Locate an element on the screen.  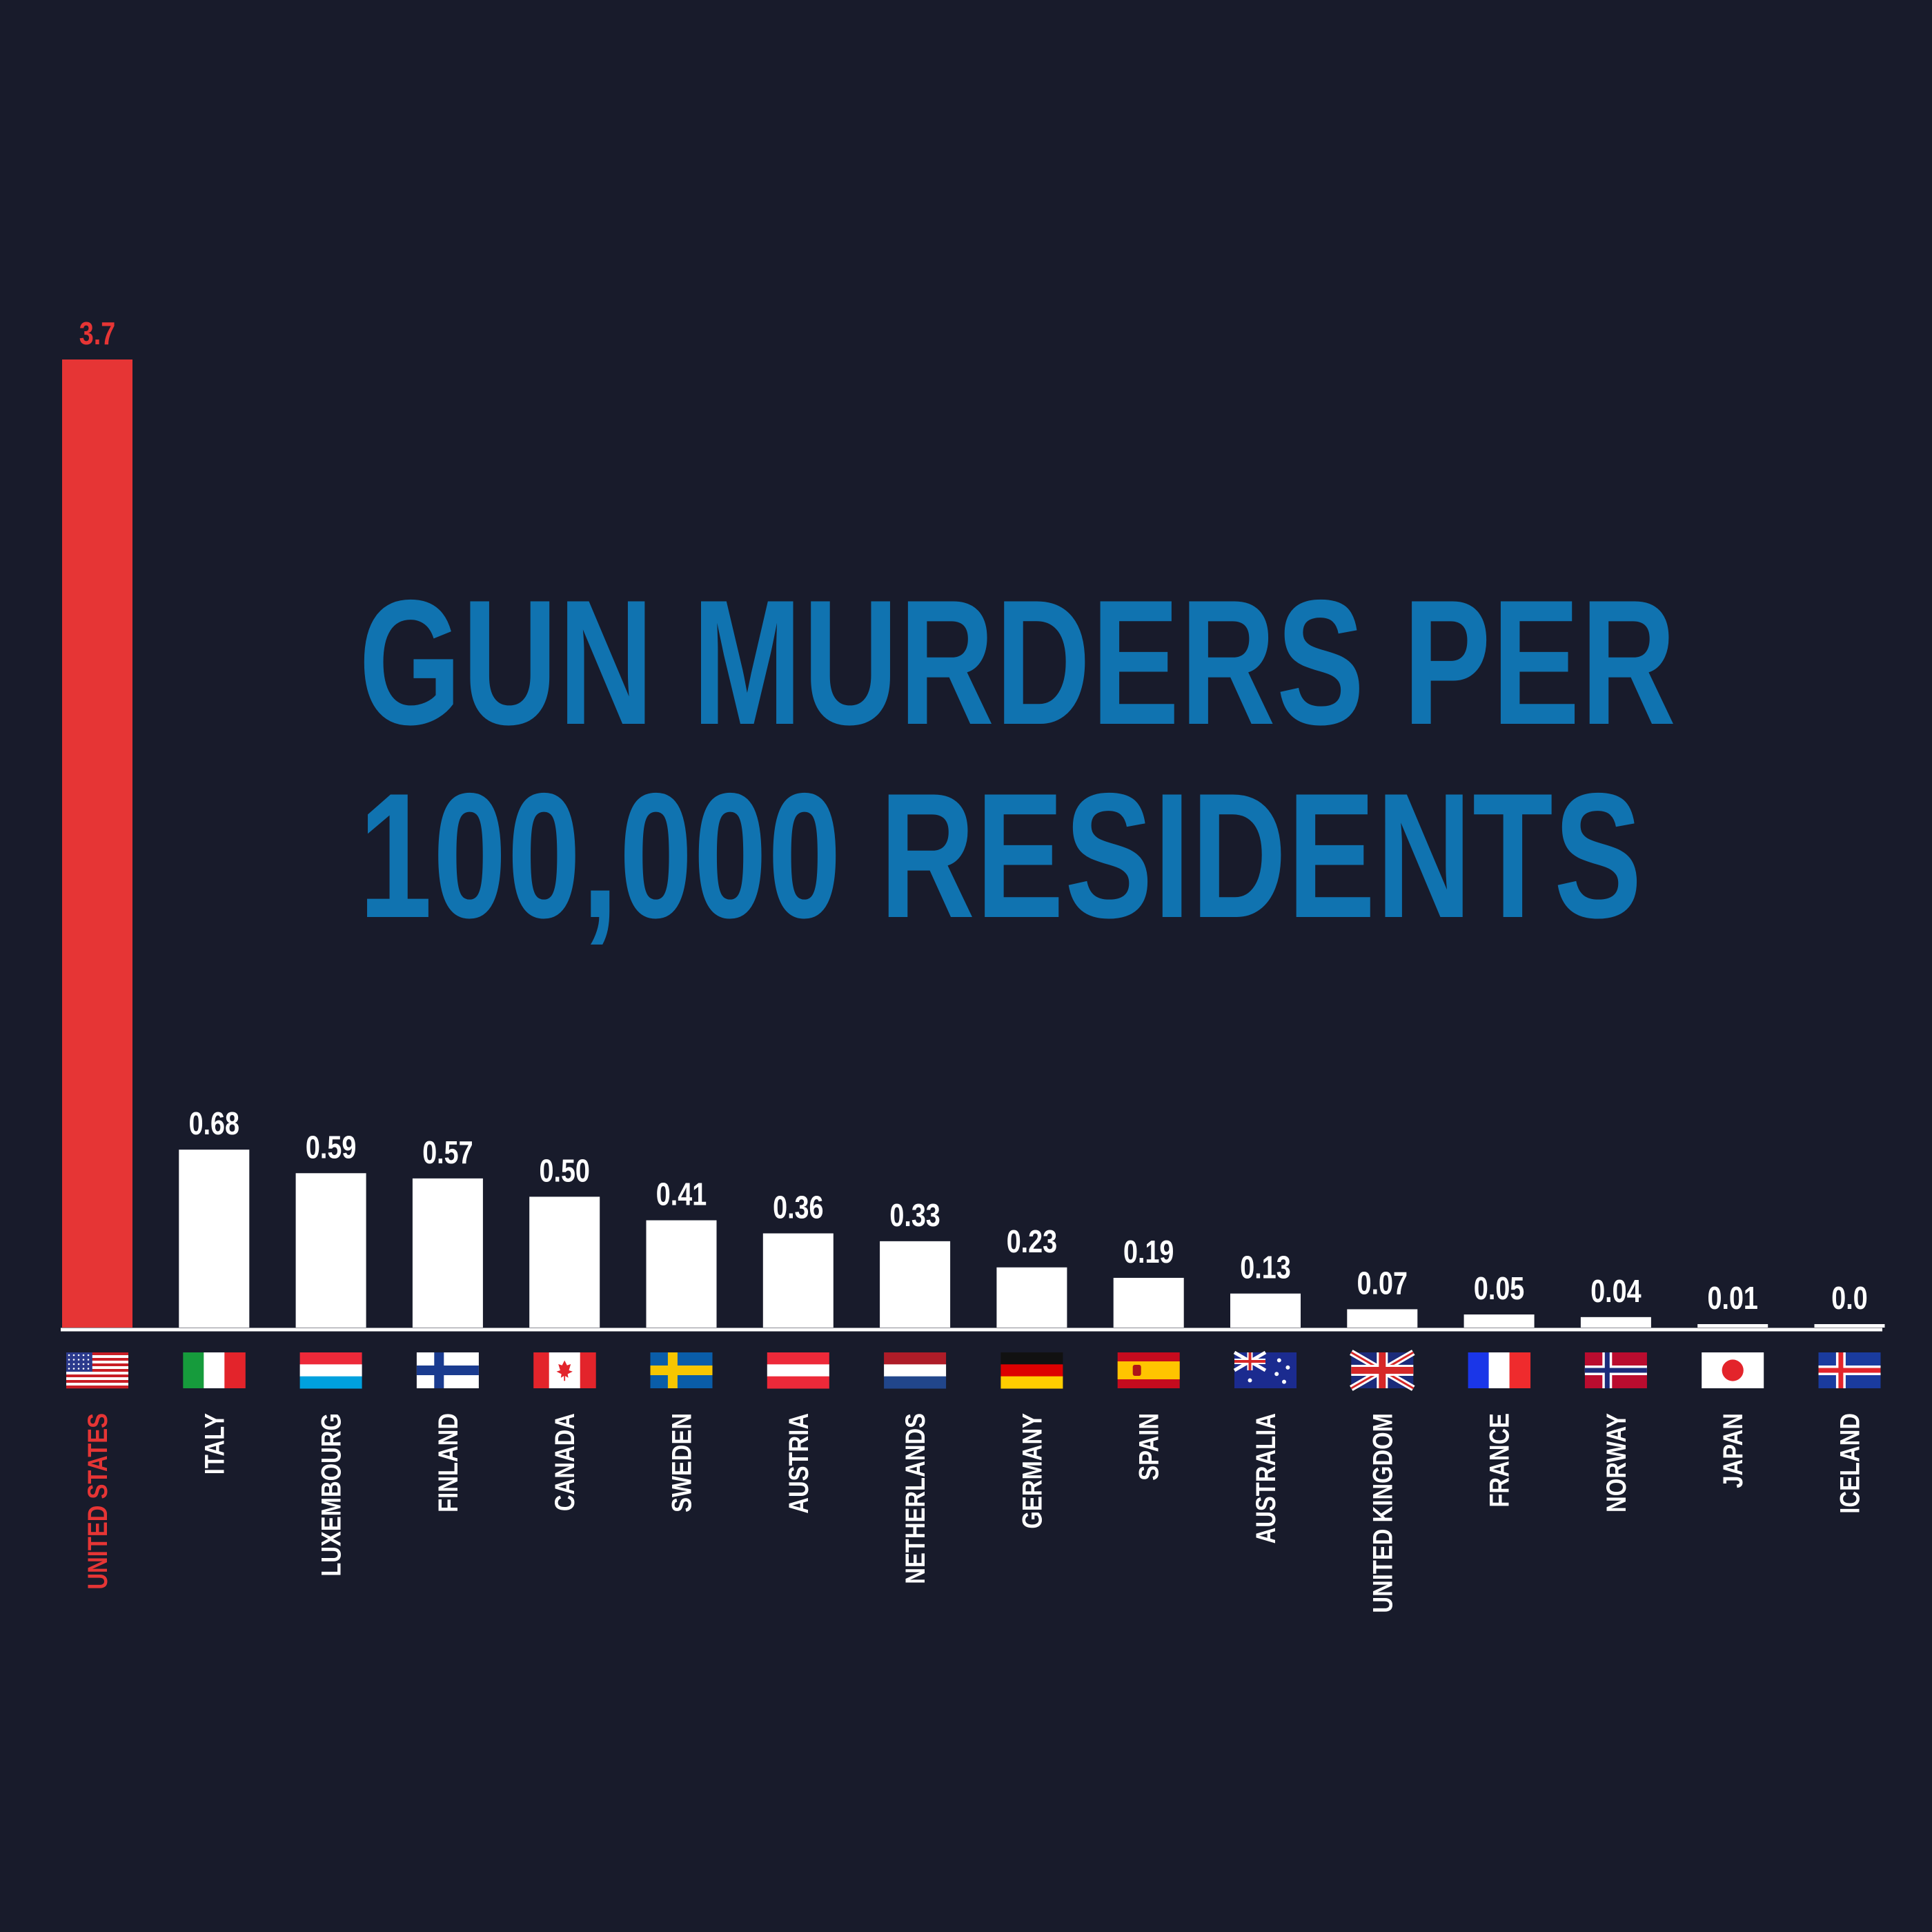
canada-flag-icon is located at coordinates (564, 1370).